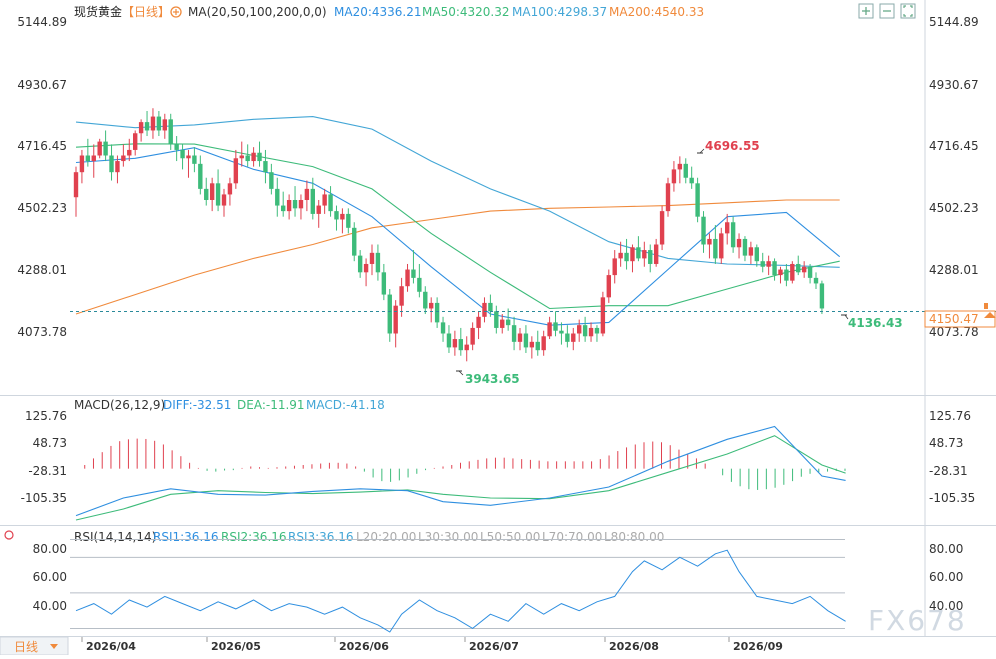  What do you see at coordinates (44, 457) in the screenshot?
I see `macd-axis-left: 125.76 48.73 -28.31 -105.35` at bounding box center [44, 457].